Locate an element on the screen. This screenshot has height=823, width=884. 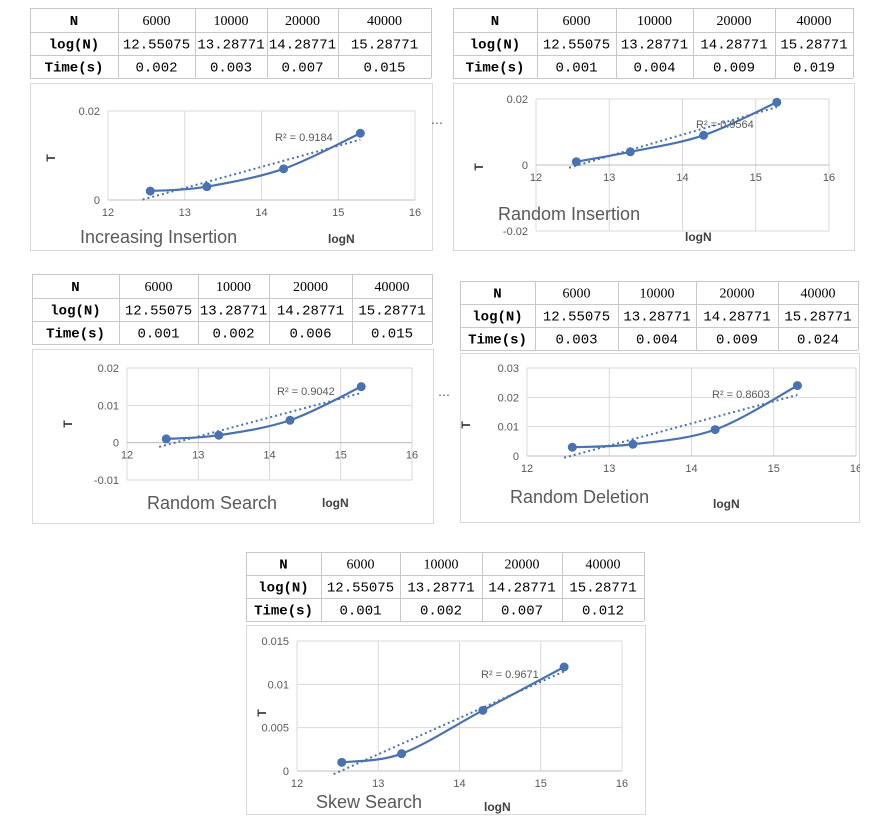
table-cell: 0.019 is located at coordinates (814, 69).